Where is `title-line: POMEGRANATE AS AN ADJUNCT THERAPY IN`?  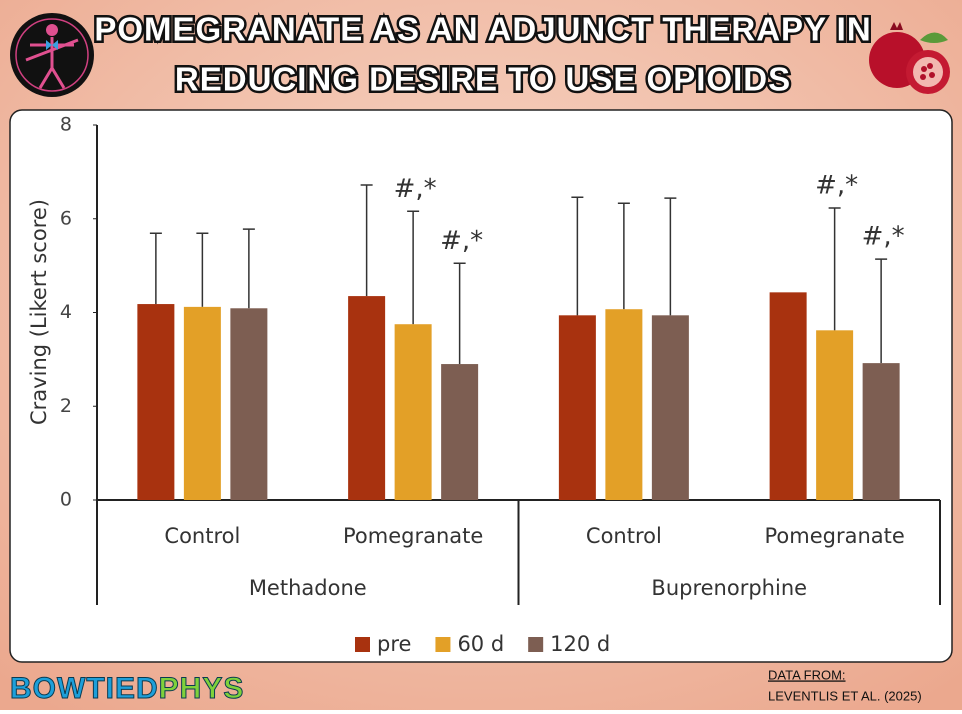 title-line: POMEGRANATE AS AN ADJUNCT THERAPY IN is located at coordinates (482, 29).